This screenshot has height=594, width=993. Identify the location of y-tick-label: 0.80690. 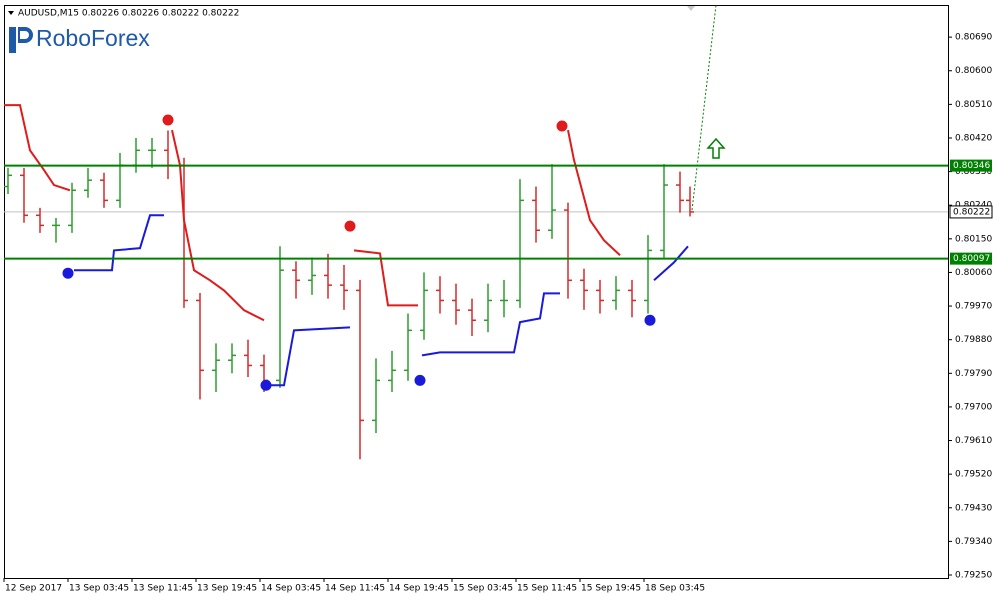
(973, 38).